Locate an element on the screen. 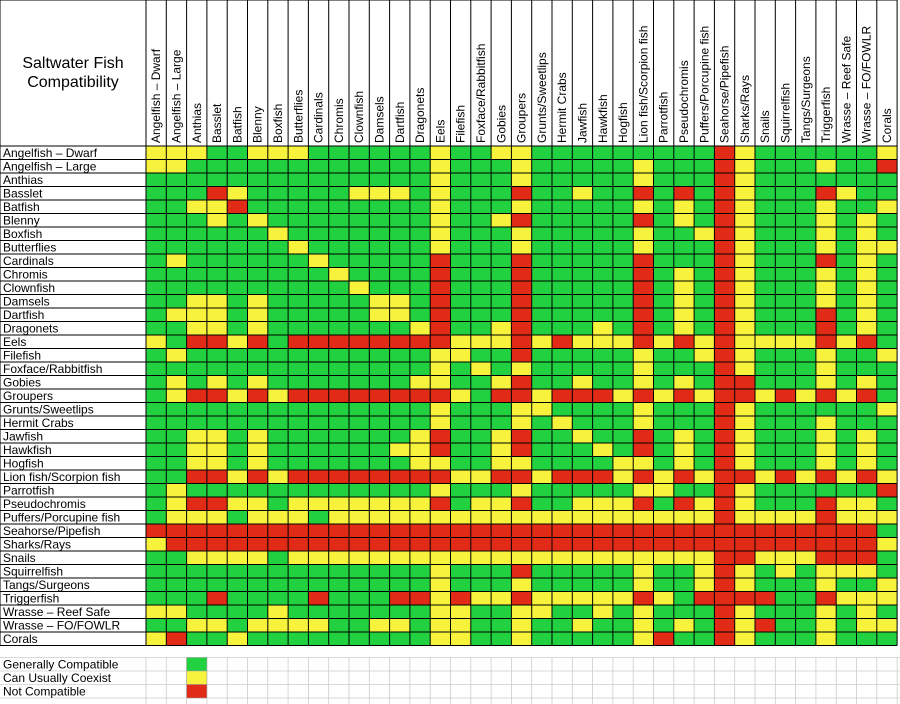  row-label: Groupers is located at coordinates (28, 396).